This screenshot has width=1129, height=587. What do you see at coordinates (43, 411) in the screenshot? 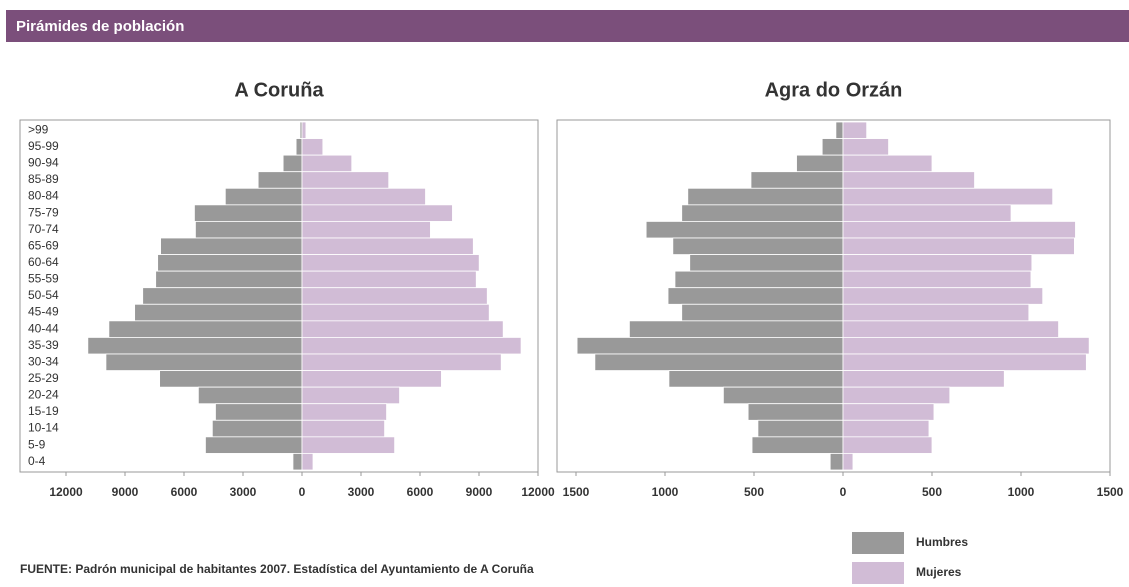
I see `y-tick-label: 15-19` at bounding box center [43, 411].